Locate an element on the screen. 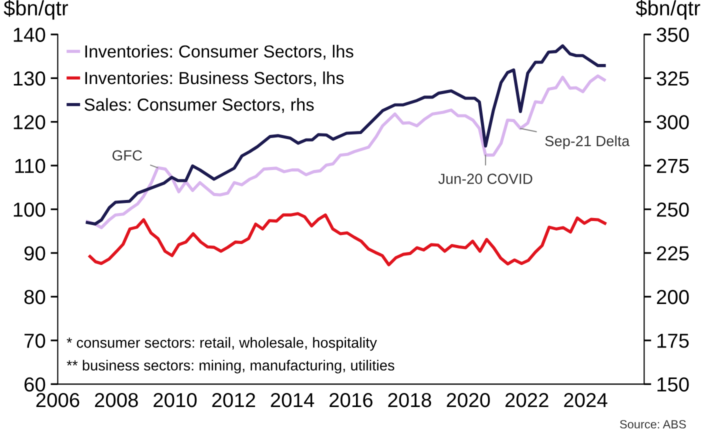 The image size is (704, 436). y2-axis-title: $bn/qtr is located at coordinates (668, 10).